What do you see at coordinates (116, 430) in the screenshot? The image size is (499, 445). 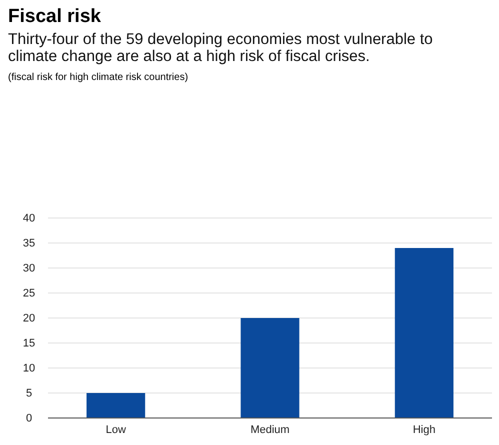 I see `x-tick-label: Low` at bounding box center [116, 430].